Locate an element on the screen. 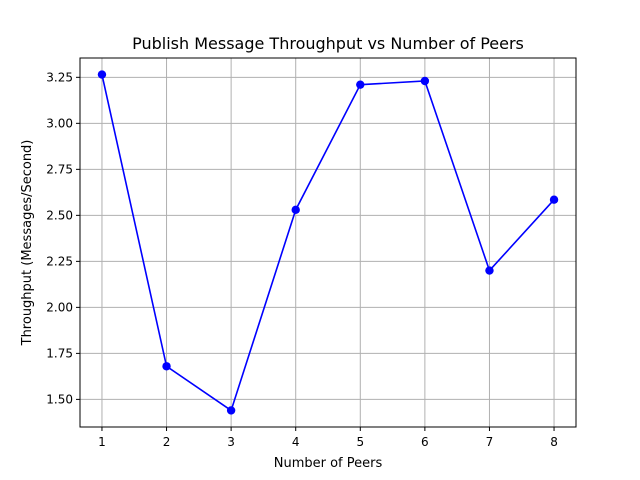 Image resolution: width=640 pixels, height=480 pixels. x-tick-label: 5 is located at coordinates (360, 442).